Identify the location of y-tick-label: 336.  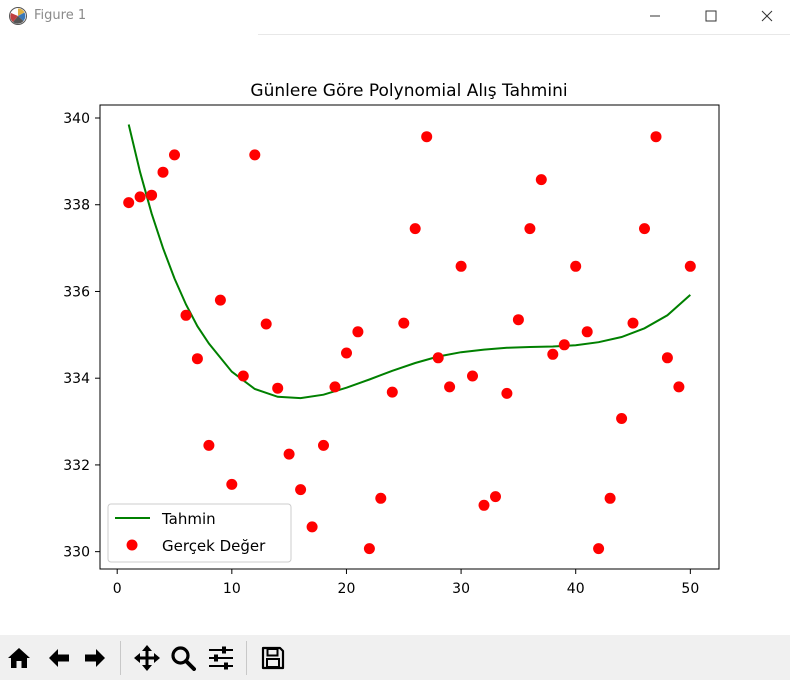
(76, 292).